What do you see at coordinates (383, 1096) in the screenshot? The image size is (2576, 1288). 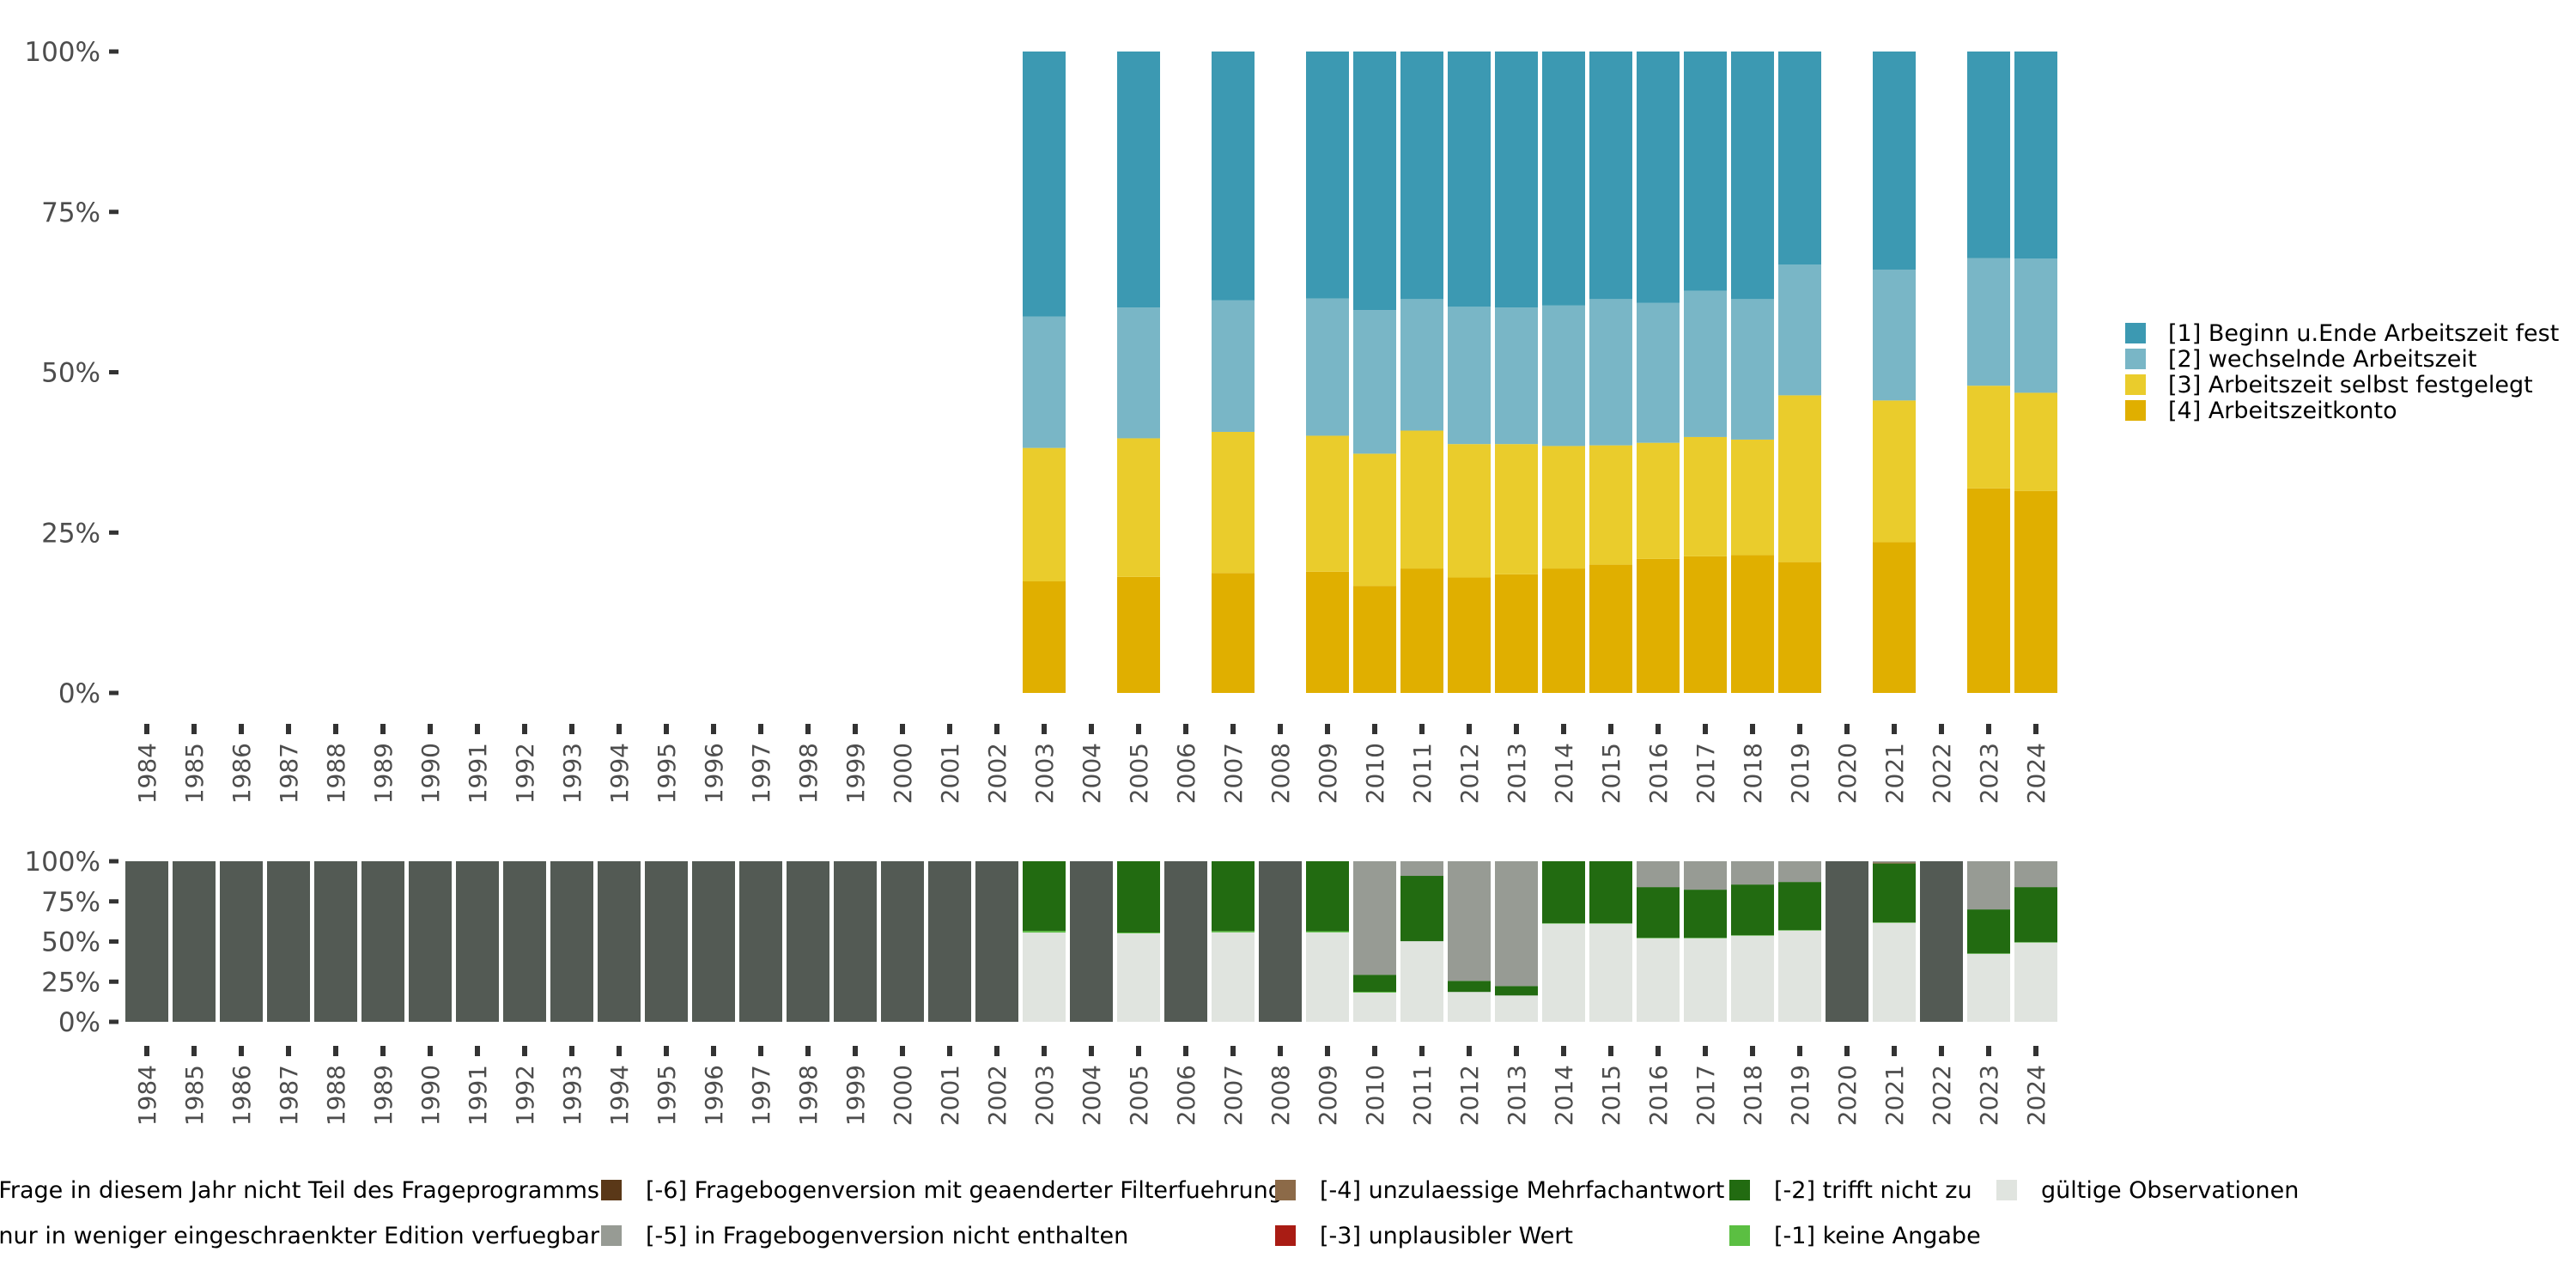 I see `x-tick-label: 1989` at bounding box center [383, 1096].